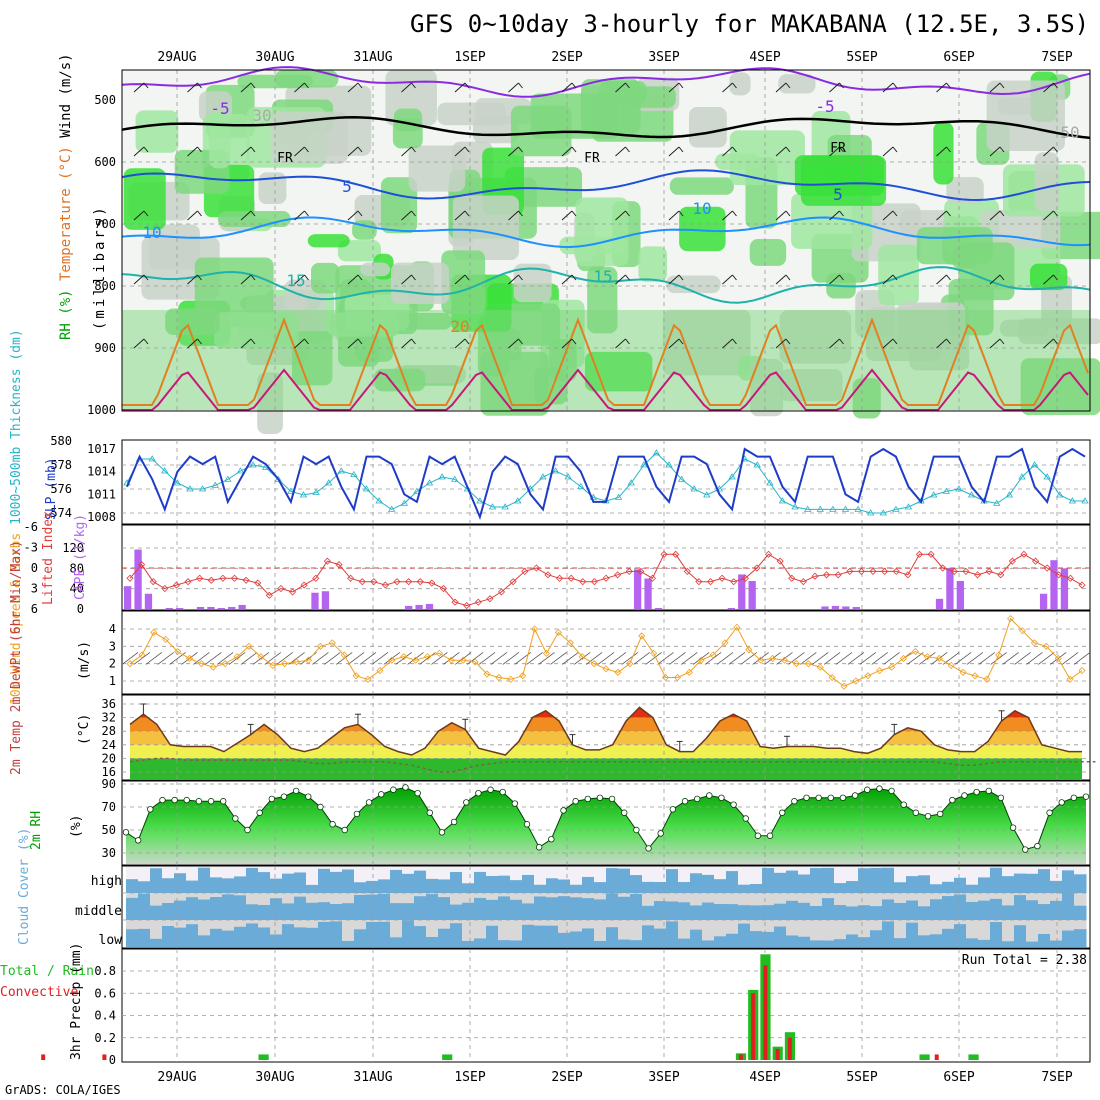  Describe the element at coordinates (76, 1001) in the screenshot. I see `precip-ylabel: 3hr Precip (mm)` at that location.